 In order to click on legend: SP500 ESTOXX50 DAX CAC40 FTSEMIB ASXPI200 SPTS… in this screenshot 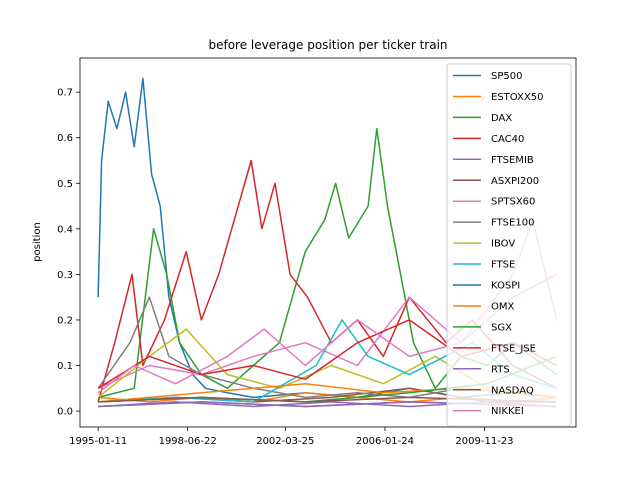, I will do `click(509, 245)`.